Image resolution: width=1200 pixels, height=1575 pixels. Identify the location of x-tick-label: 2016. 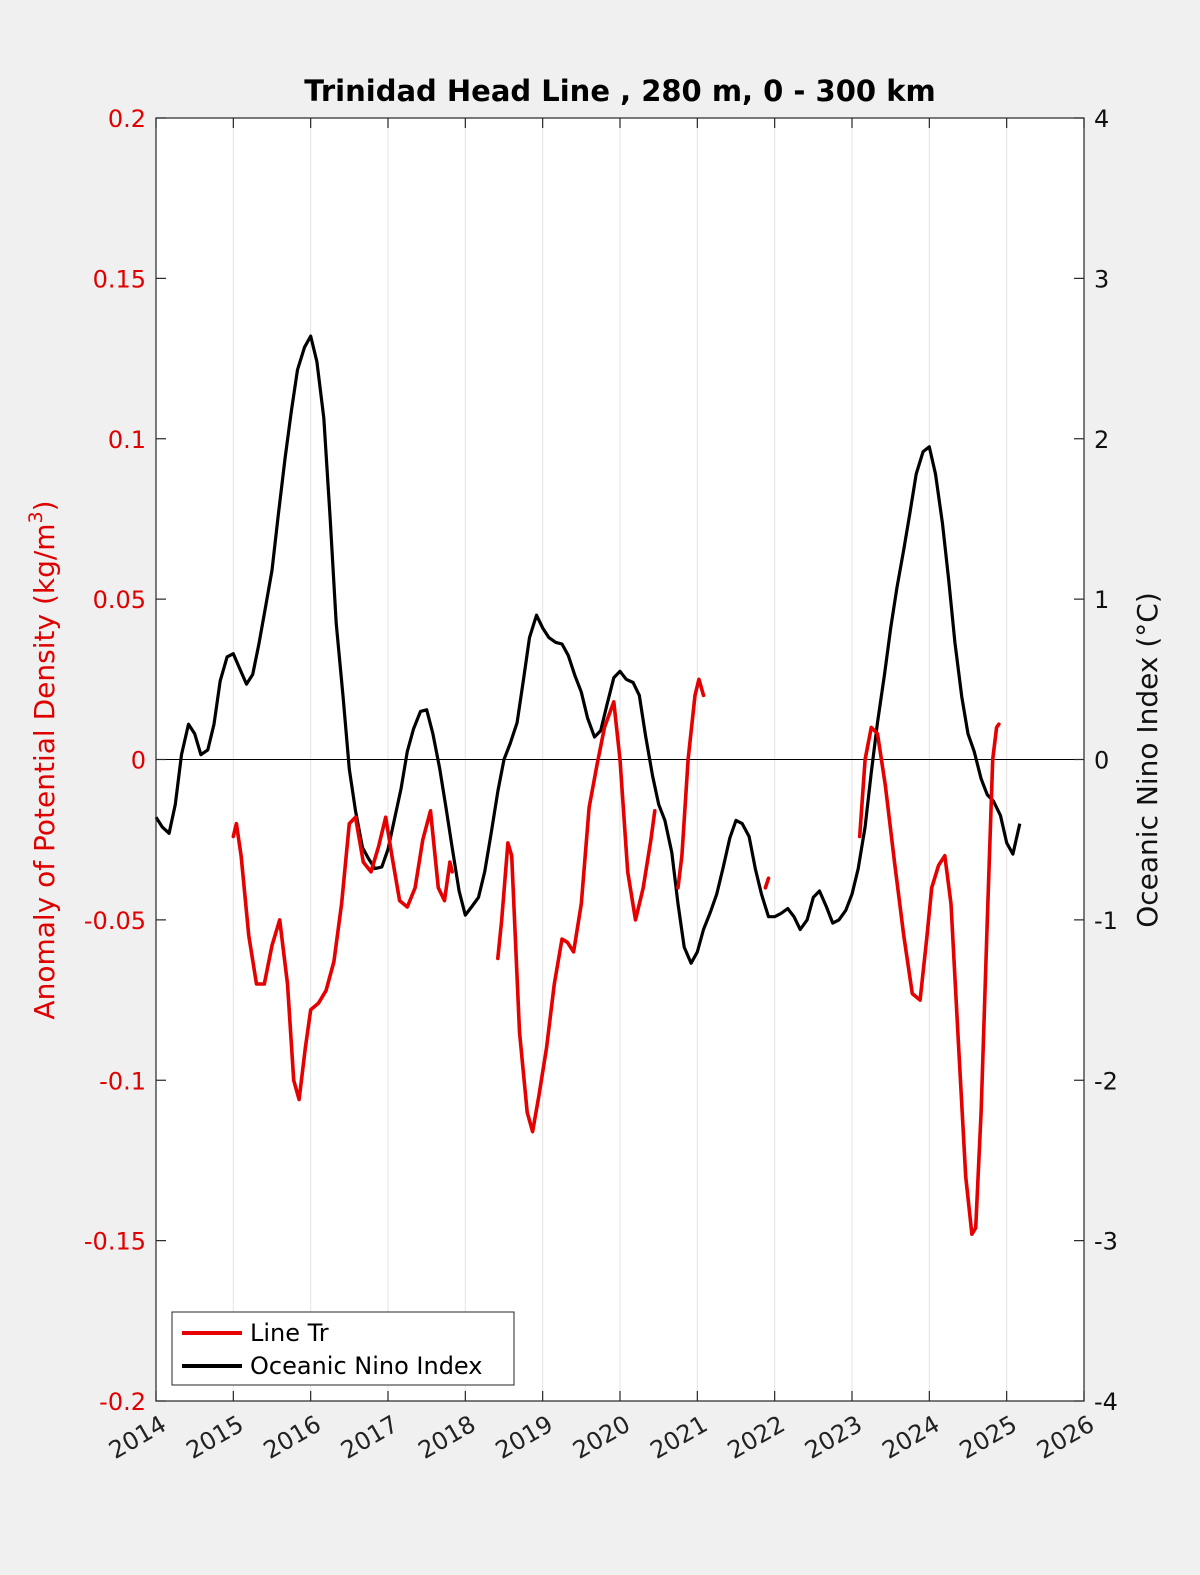
(292, 1437).